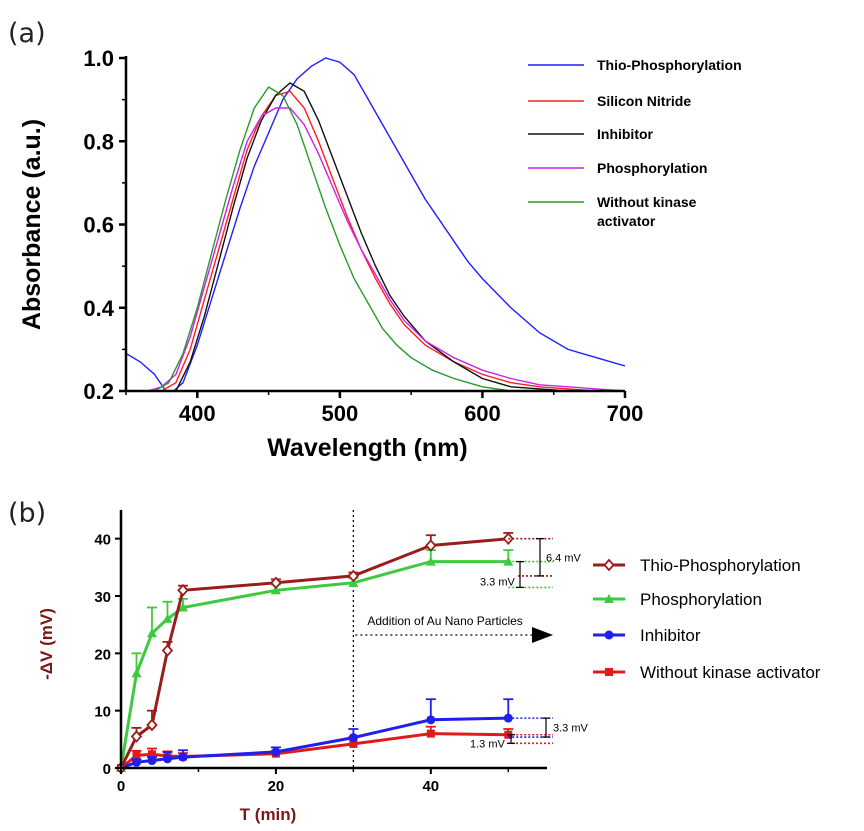 The height and width of the screenshot is (831, 864). I want to click on legend-a-label-2: Inhibitor, so click(625, 134).